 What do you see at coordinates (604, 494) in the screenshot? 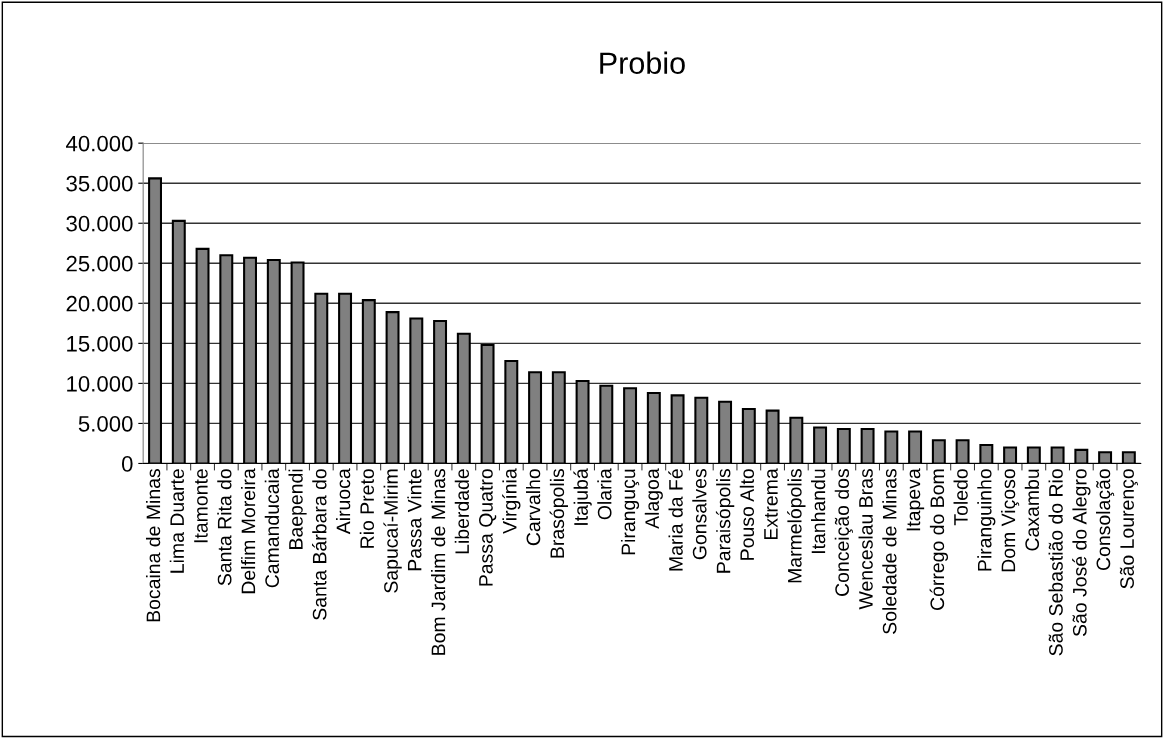
I see `x-tick-label: Olaria` at bounding box center [604, 494].